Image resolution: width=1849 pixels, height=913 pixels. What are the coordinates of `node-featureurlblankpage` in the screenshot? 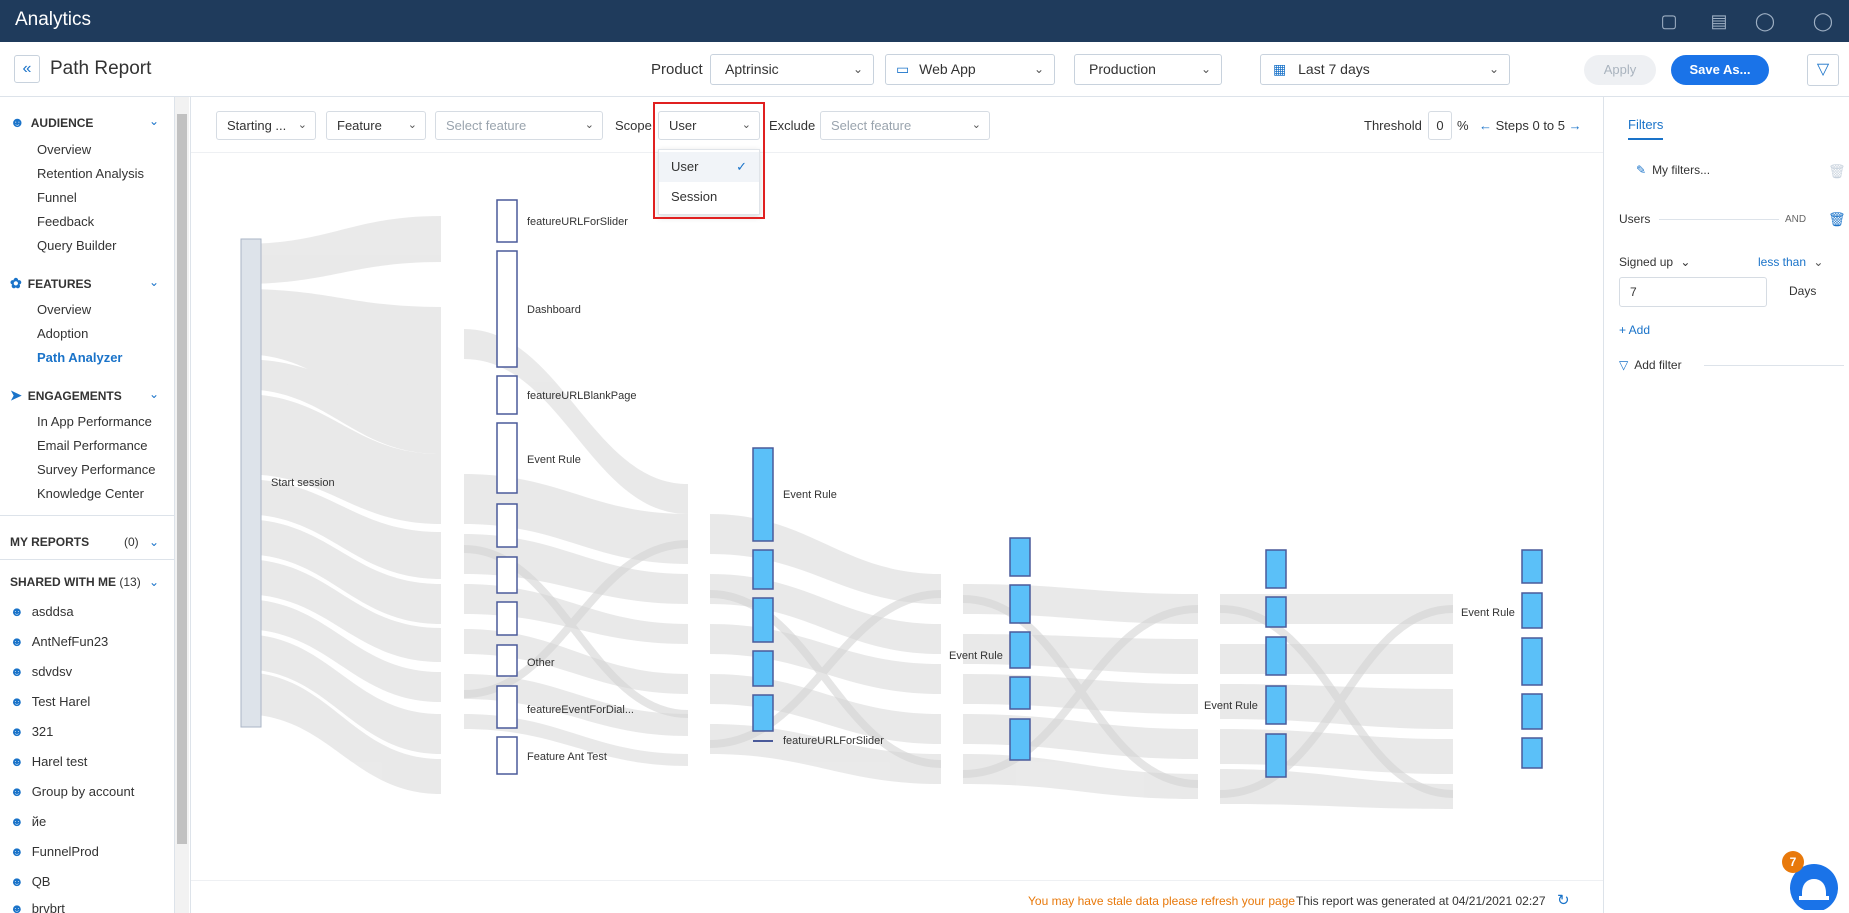 It's located at (507, 395).